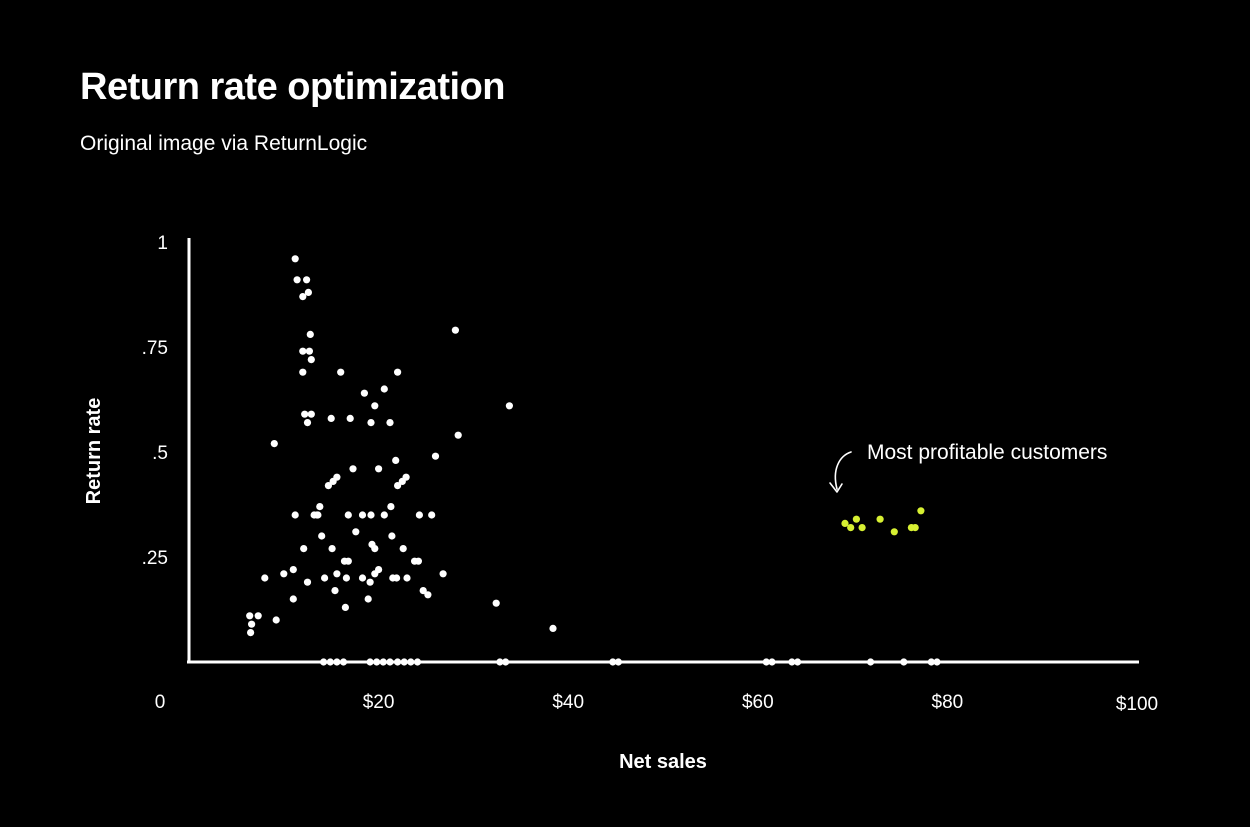 The width and height of the screenshot is (1250, 827). I want to click on annotation-label: Most profitable customers, so click(987, 452).